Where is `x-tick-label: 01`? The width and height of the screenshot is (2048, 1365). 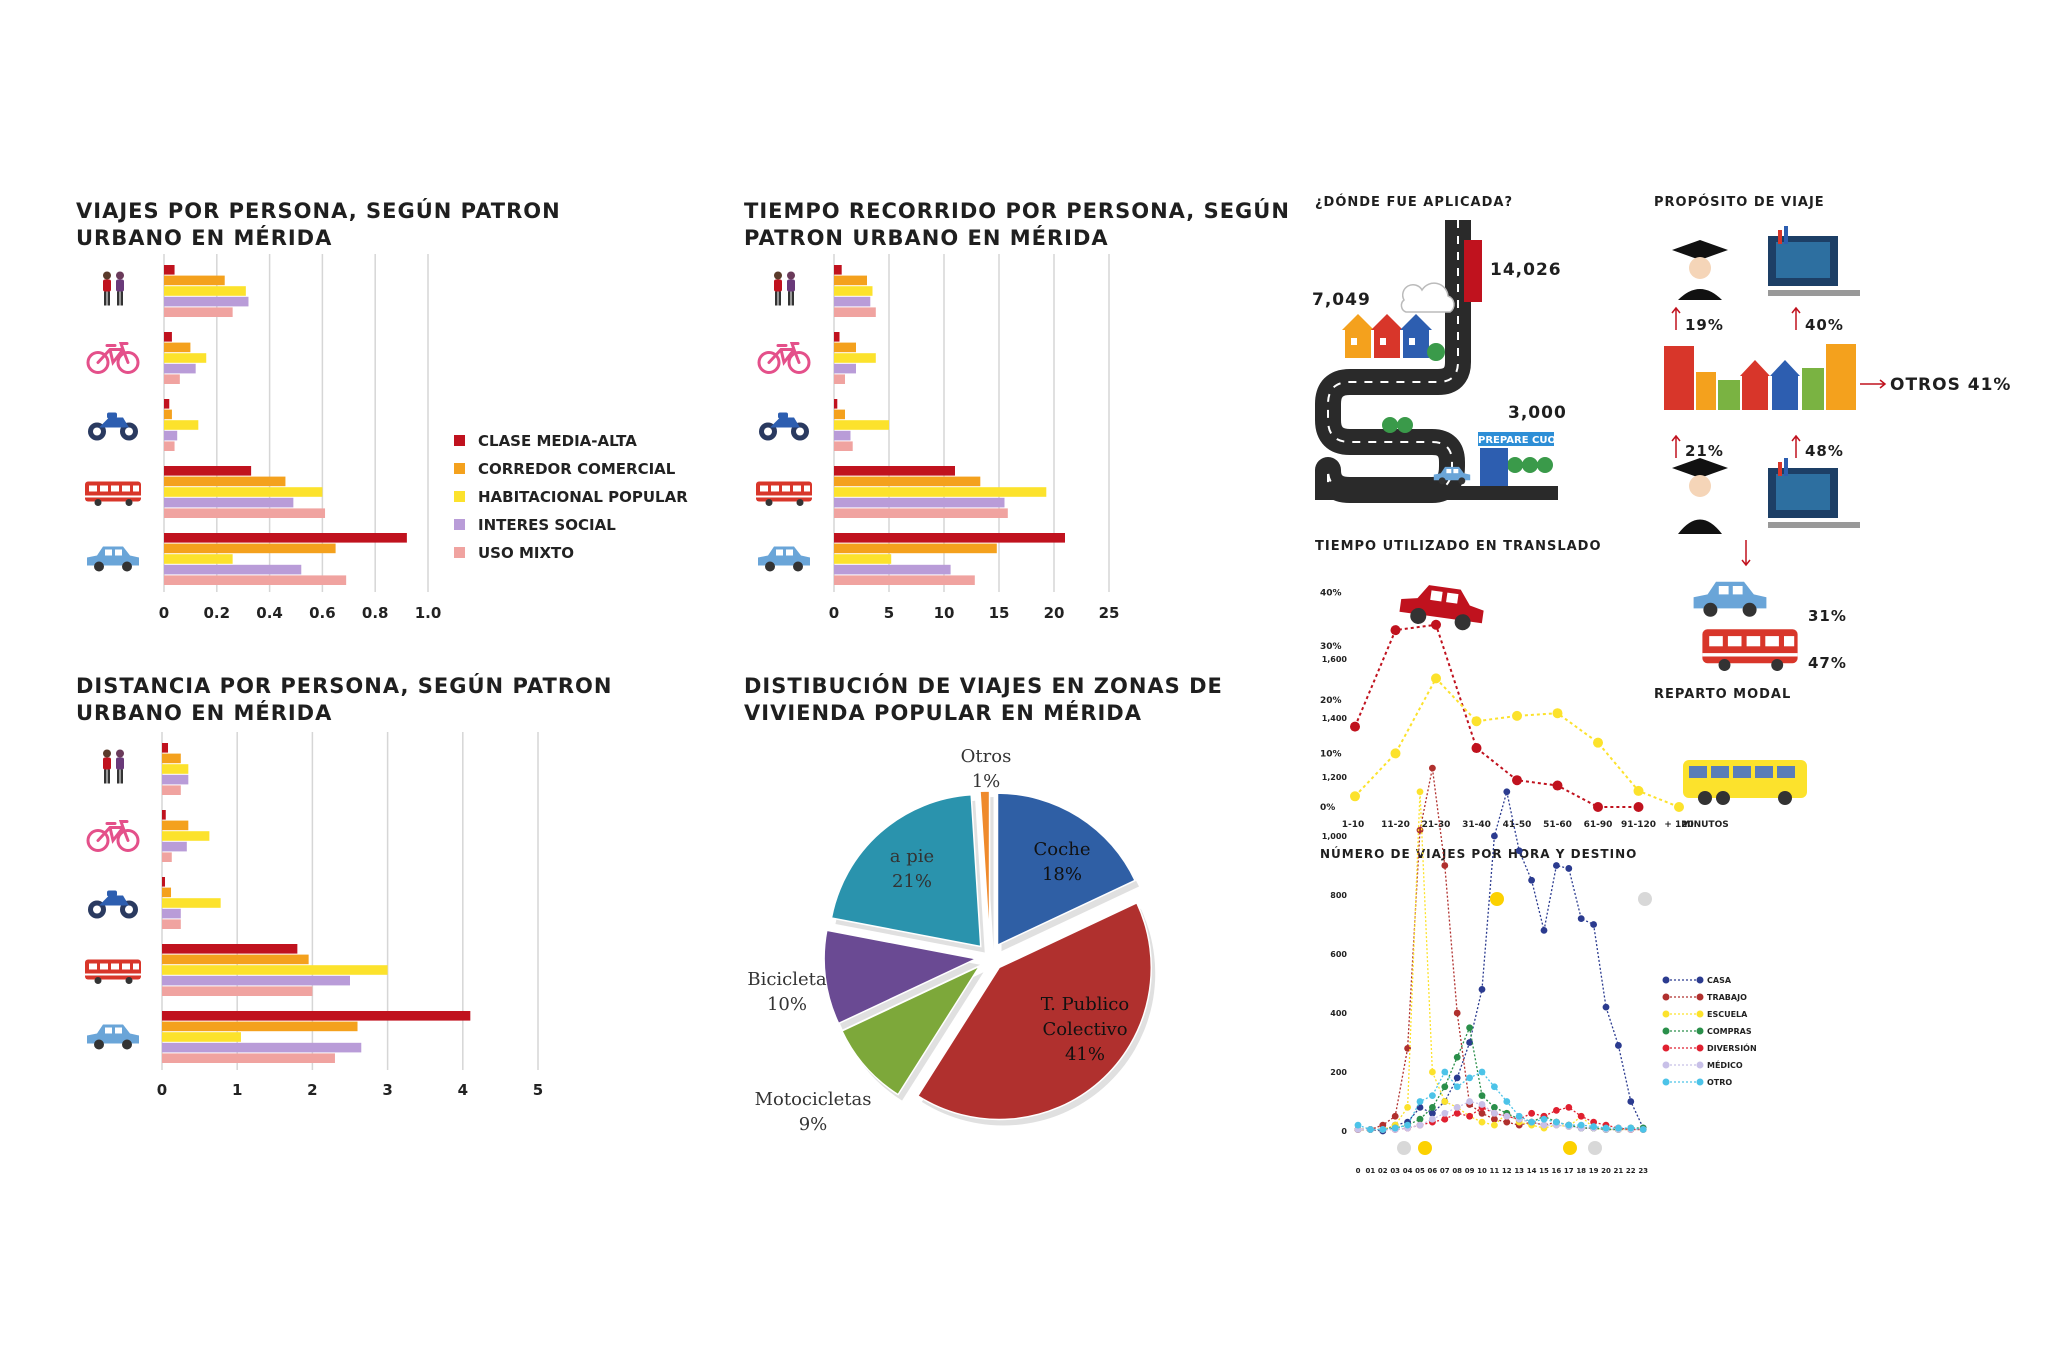 x-tick-label: 01 is located at coordinates (1371, 1171).